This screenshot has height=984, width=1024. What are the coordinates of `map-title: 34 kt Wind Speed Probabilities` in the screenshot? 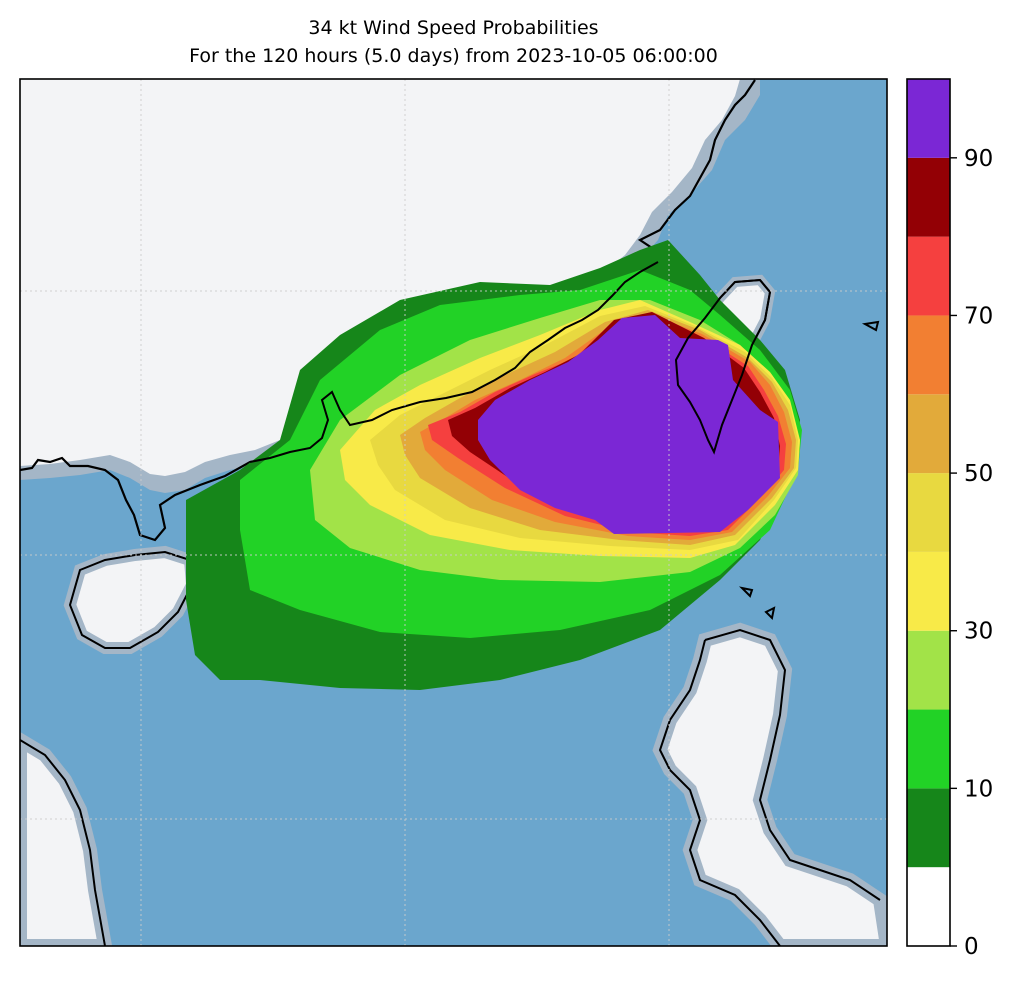 It's located at (453, 28).